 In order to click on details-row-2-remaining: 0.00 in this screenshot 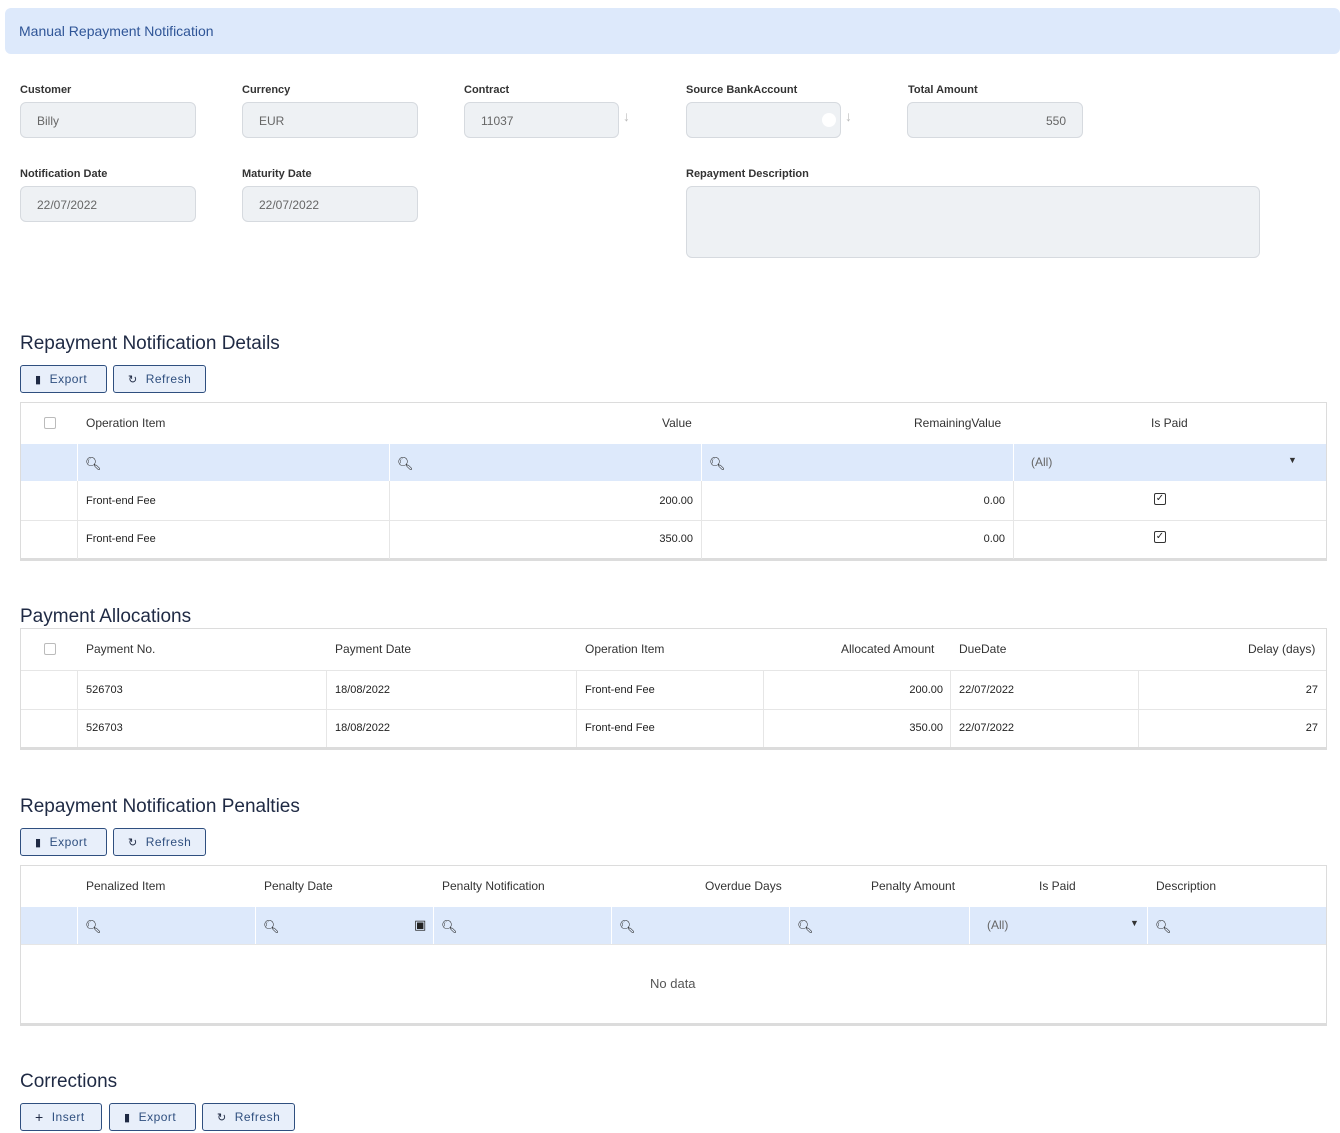, I will do `click(994, 539)`.